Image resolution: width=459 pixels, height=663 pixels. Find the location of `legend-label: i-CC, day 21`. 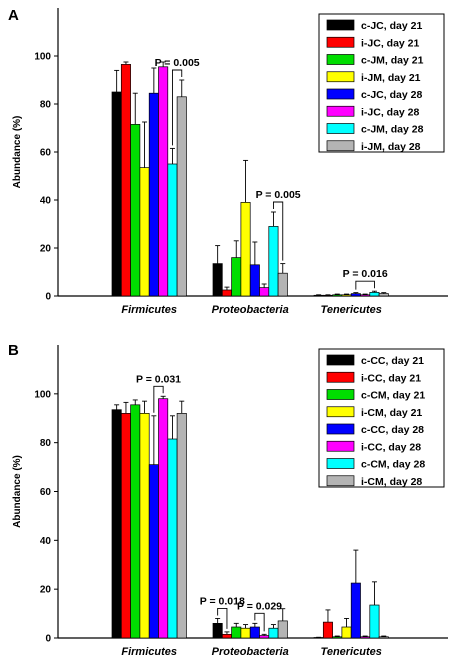

legend-label: i-CC, day 21 is located at coordinates (391, 378).